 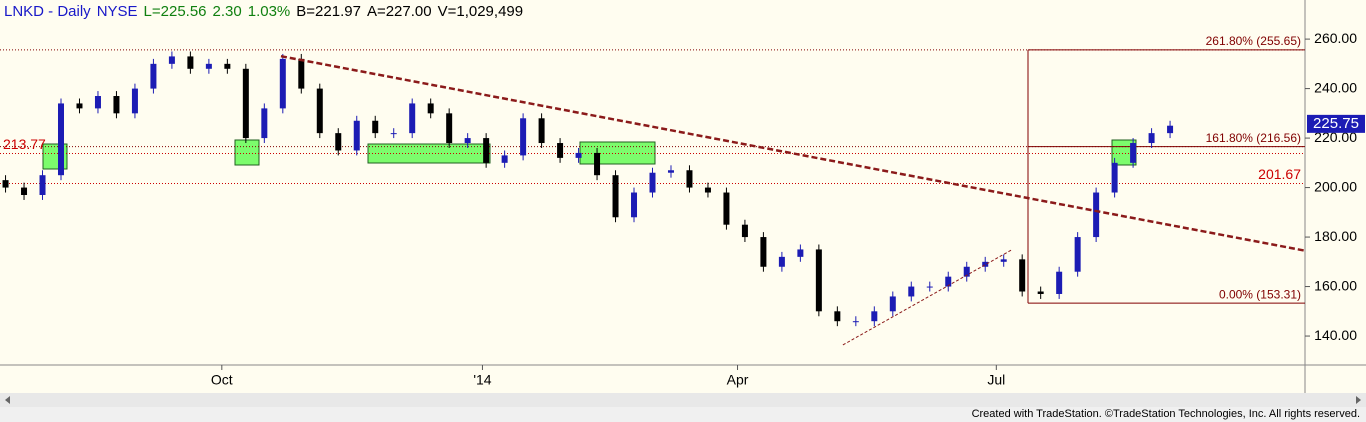 I want to click on level-label: 261.80% (255.65), so click(x=1253, y=41).